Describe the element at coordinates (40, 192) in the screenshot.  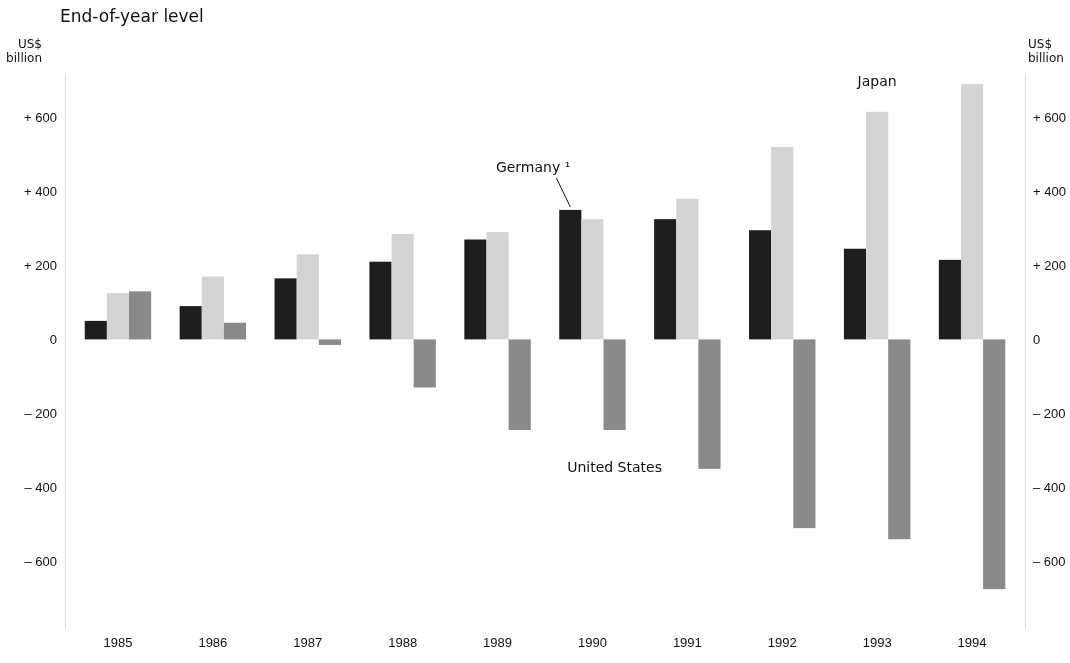
I see `y-tick-label: + 400` at that location.